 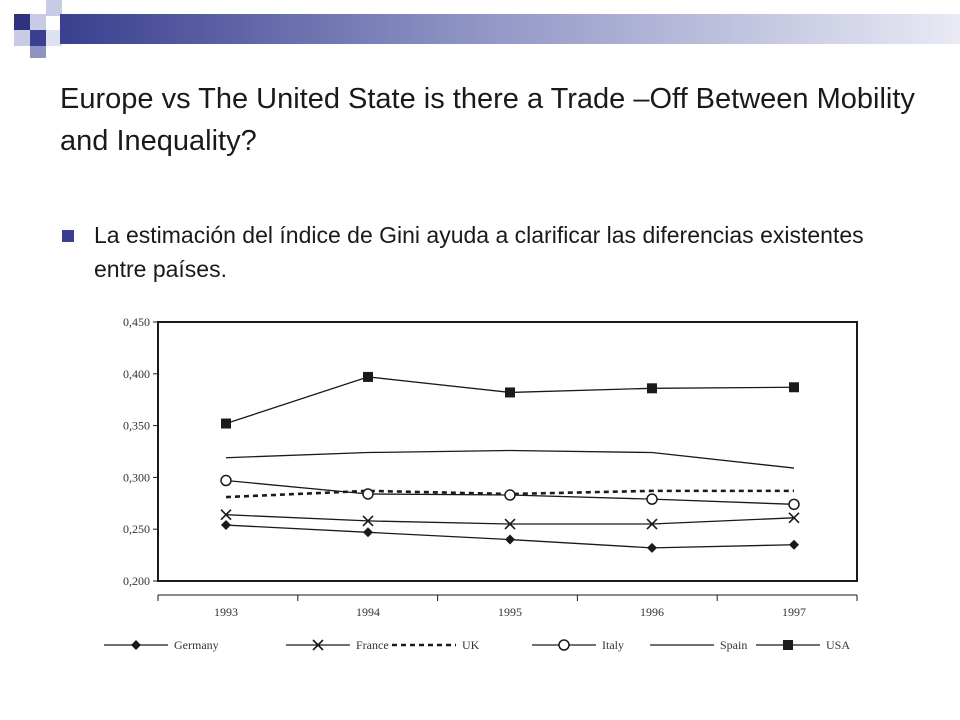 What do you see at coordinates (510, 400) in the screenshot?
I see `series-line-usa` at bounding box center [510, 400].